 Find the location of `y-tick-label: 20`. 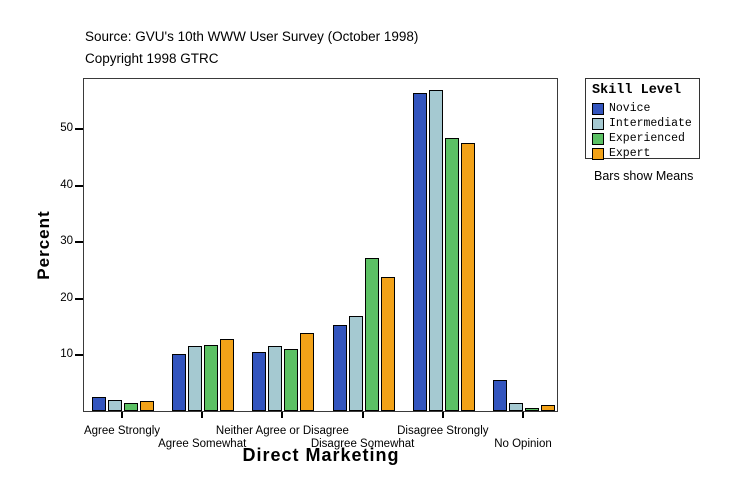

y-tick-label: 20 is located at coordinates (66, 297).